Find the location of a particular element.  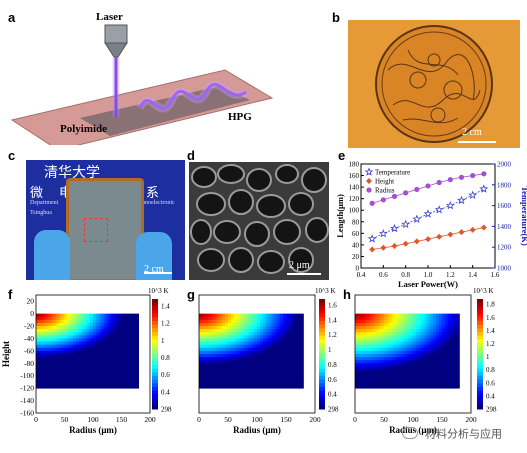

heatmap-frame is located at coordinates (257, 354).